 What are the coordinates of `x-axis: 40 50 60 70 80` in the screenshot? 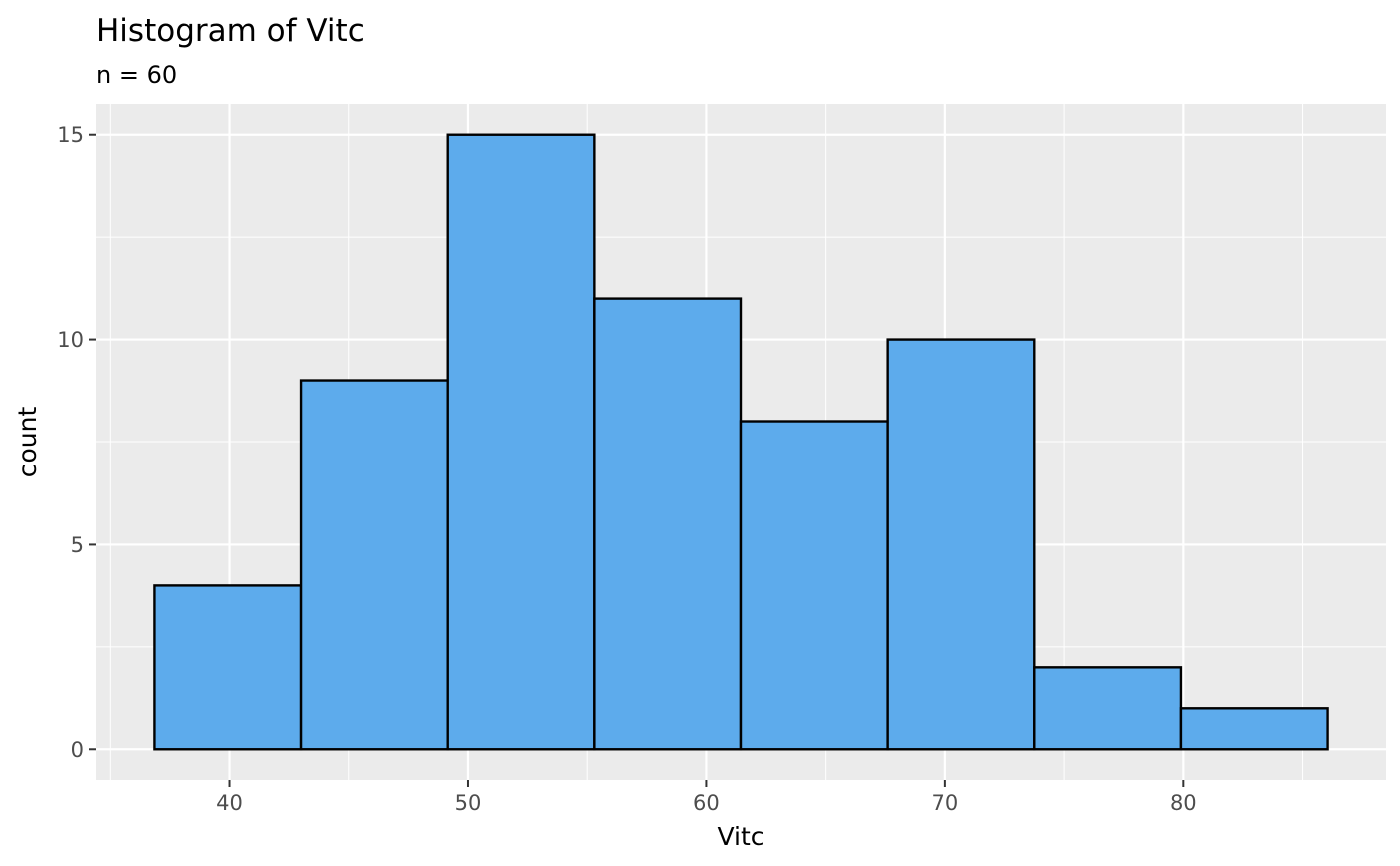 It's located at (706, 797).